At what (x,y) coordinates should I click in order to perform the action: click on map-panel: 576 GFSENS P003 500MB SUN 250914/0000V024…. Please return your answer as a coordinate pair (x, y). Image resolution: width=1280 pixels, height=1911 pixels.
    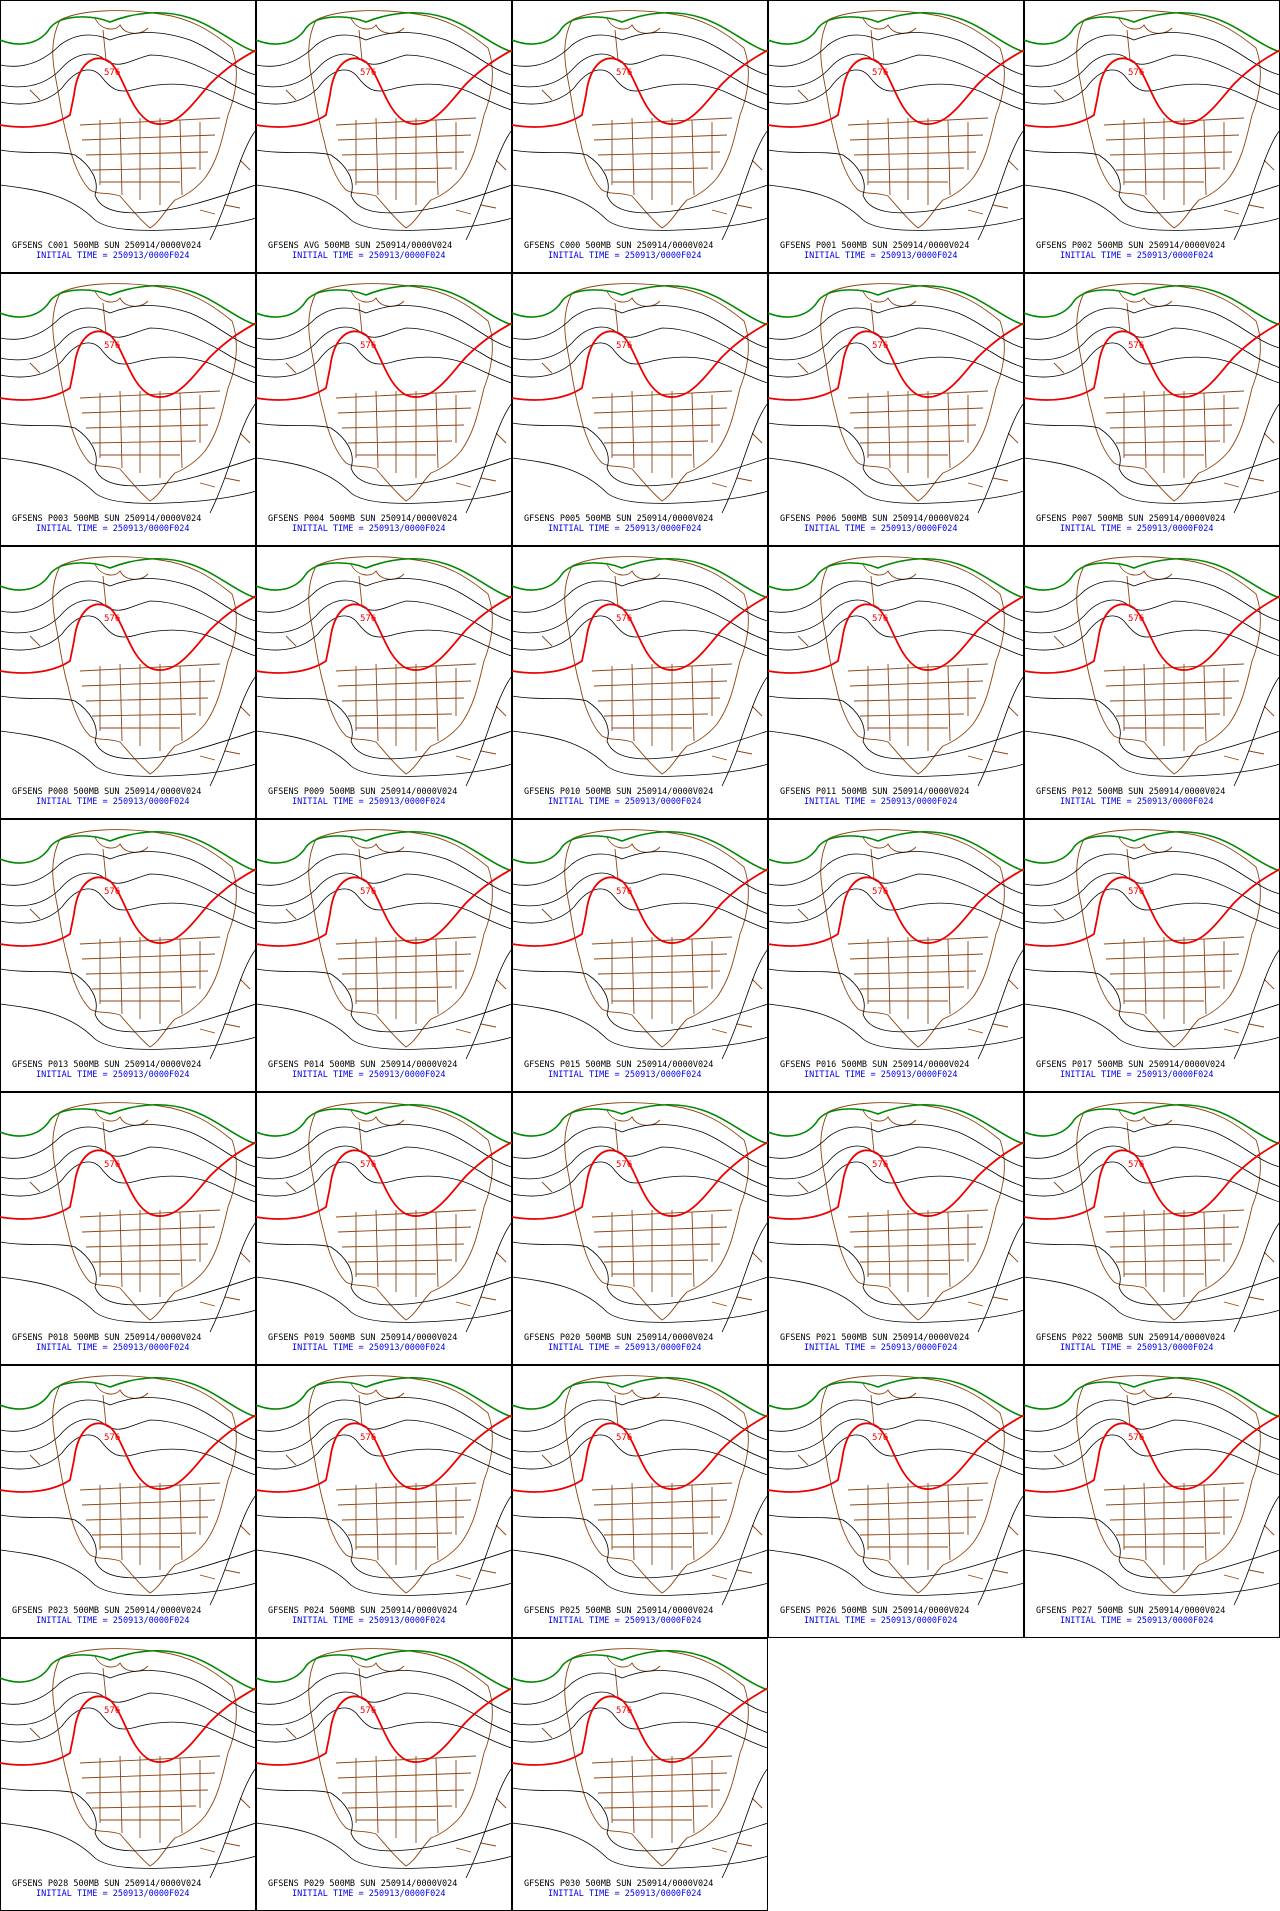
    Looking at the image, I should click on (128, 409).